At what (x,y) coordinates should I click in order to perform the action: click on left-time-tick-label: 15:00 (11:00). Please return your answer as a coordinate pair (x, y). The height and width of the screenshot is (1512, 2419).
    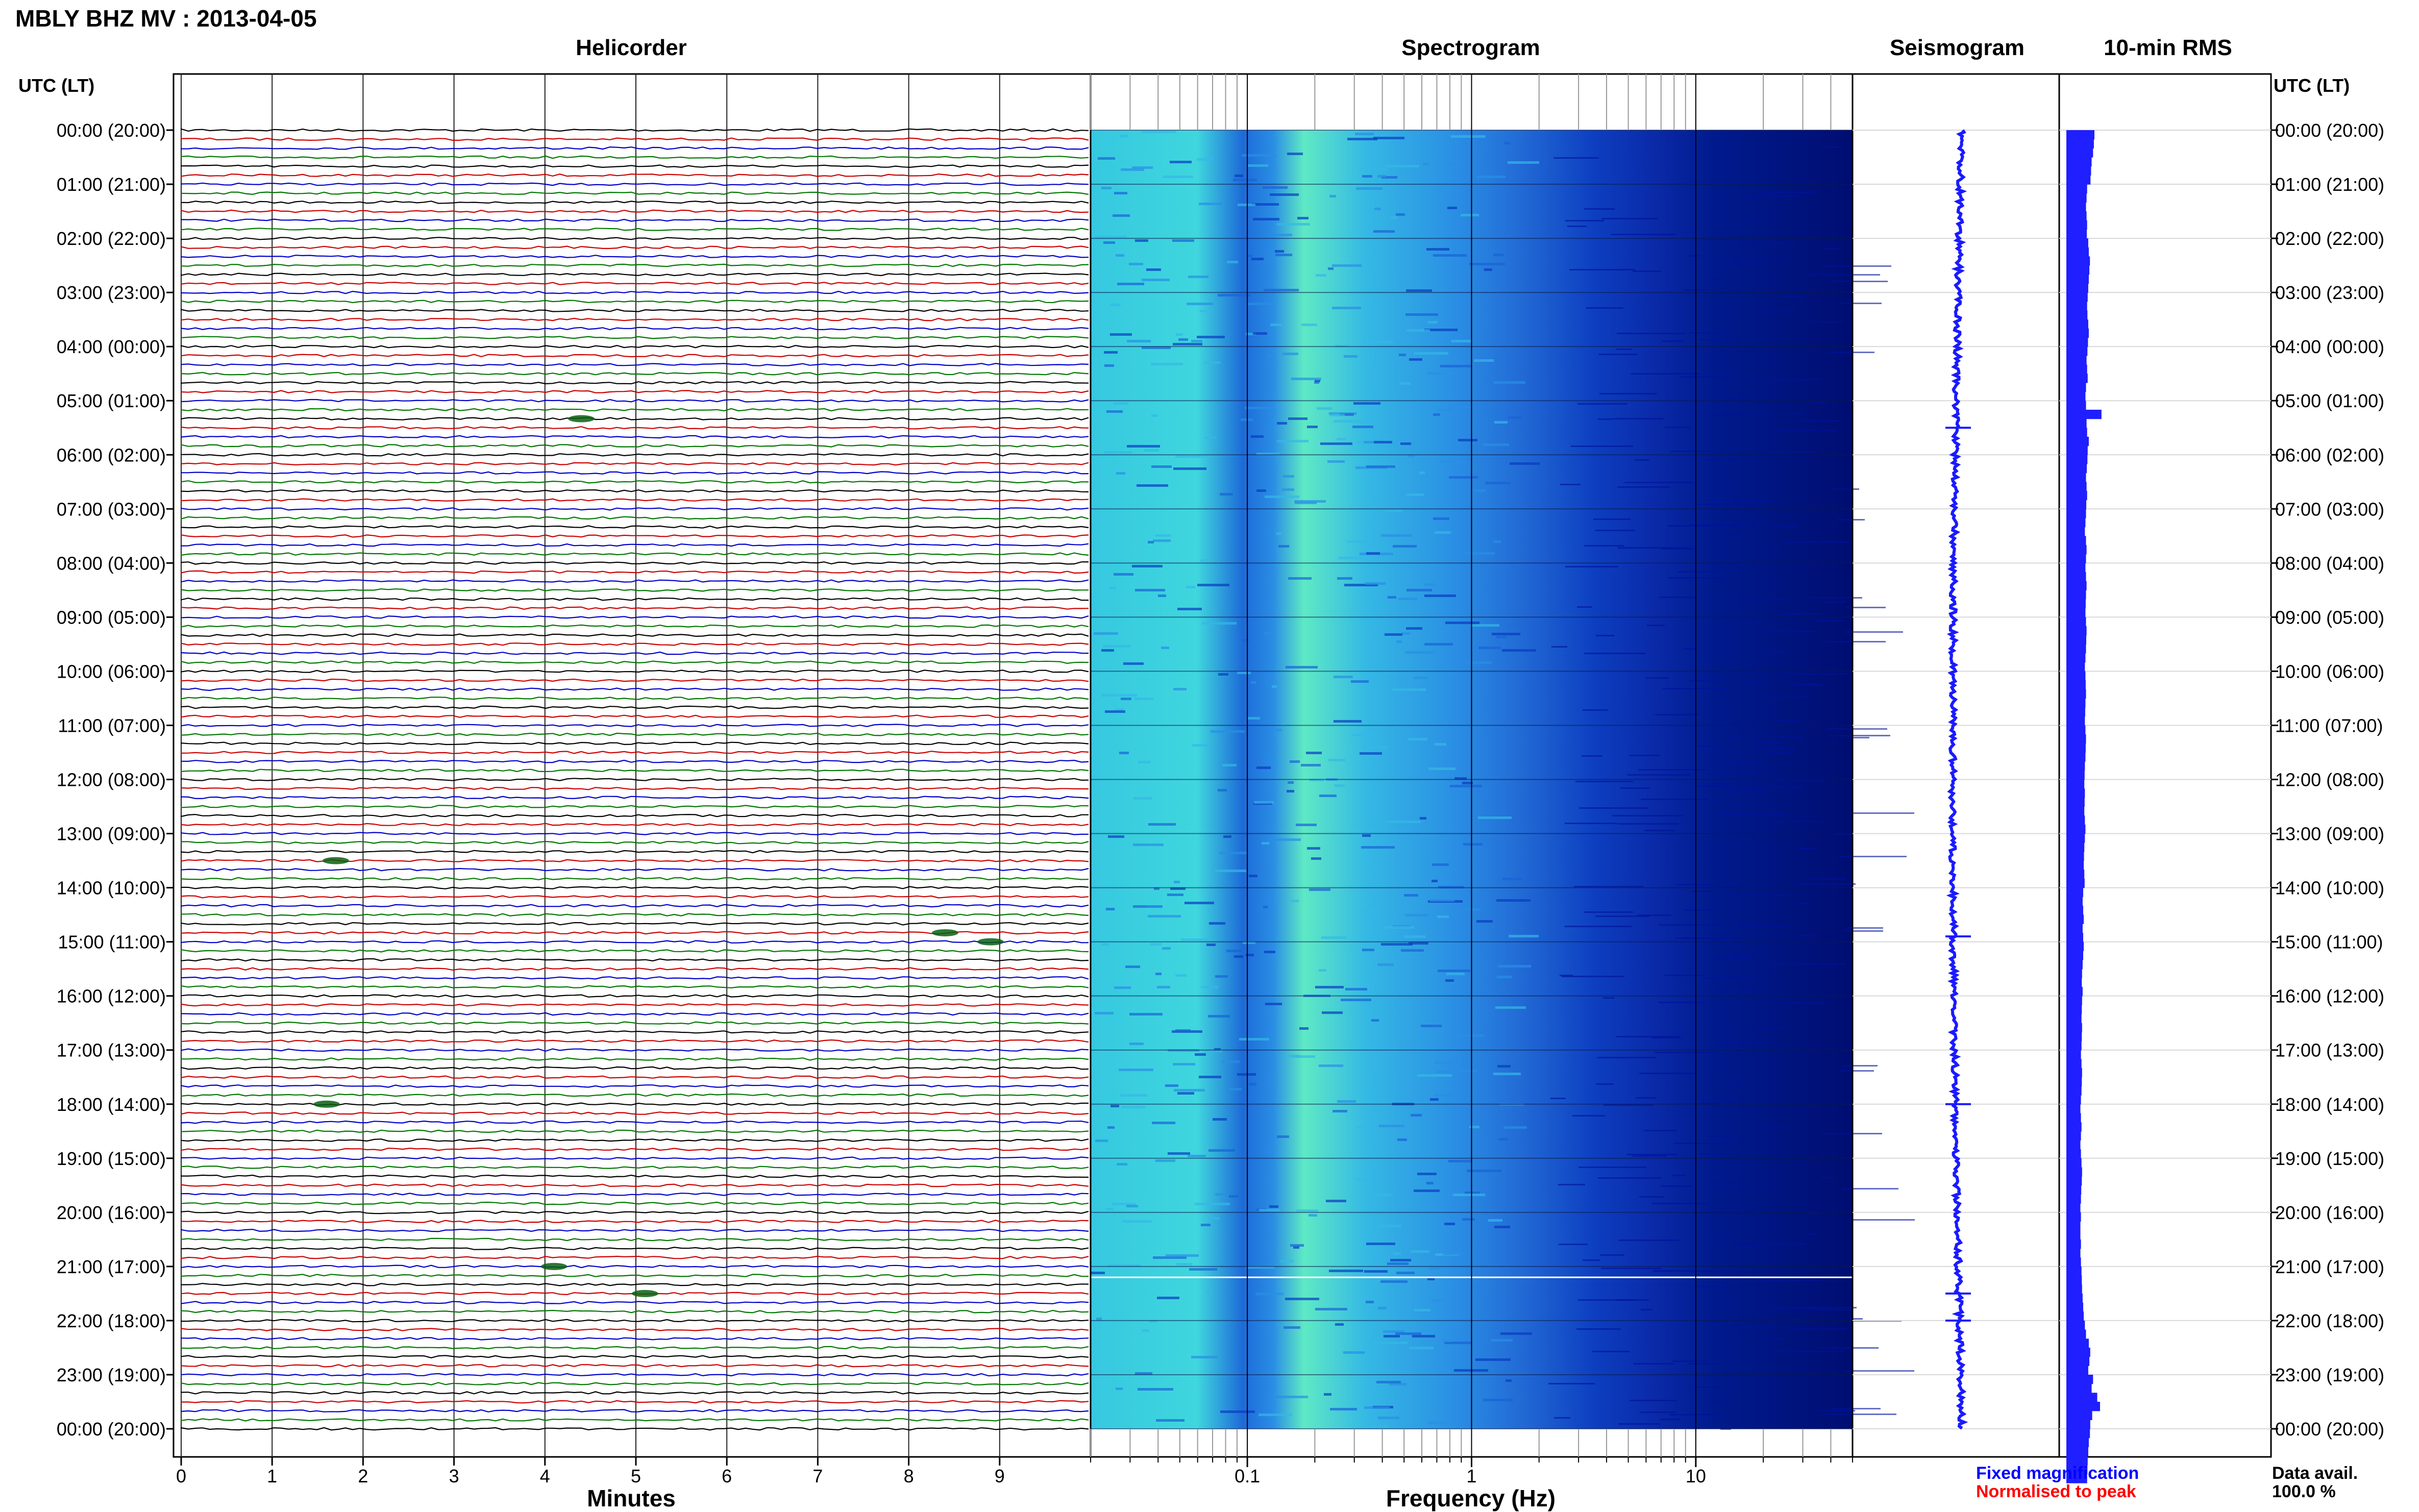
    Looking at the image, I should click on (112, 942).